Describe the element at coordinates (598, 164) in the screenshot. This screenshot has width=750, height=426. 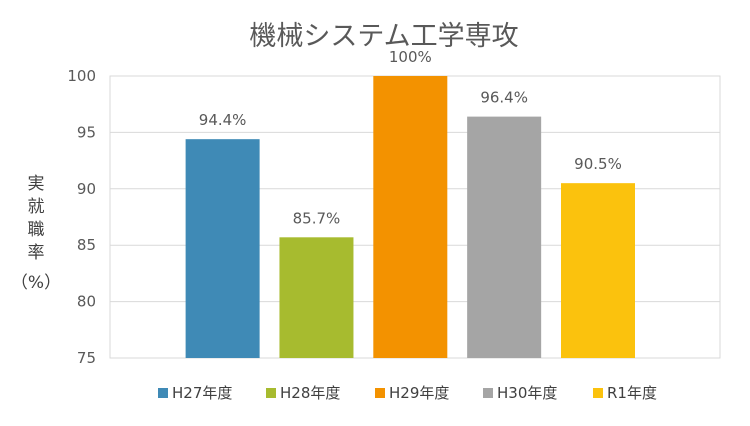
I see `data-label-5: 90.5%` at that location.